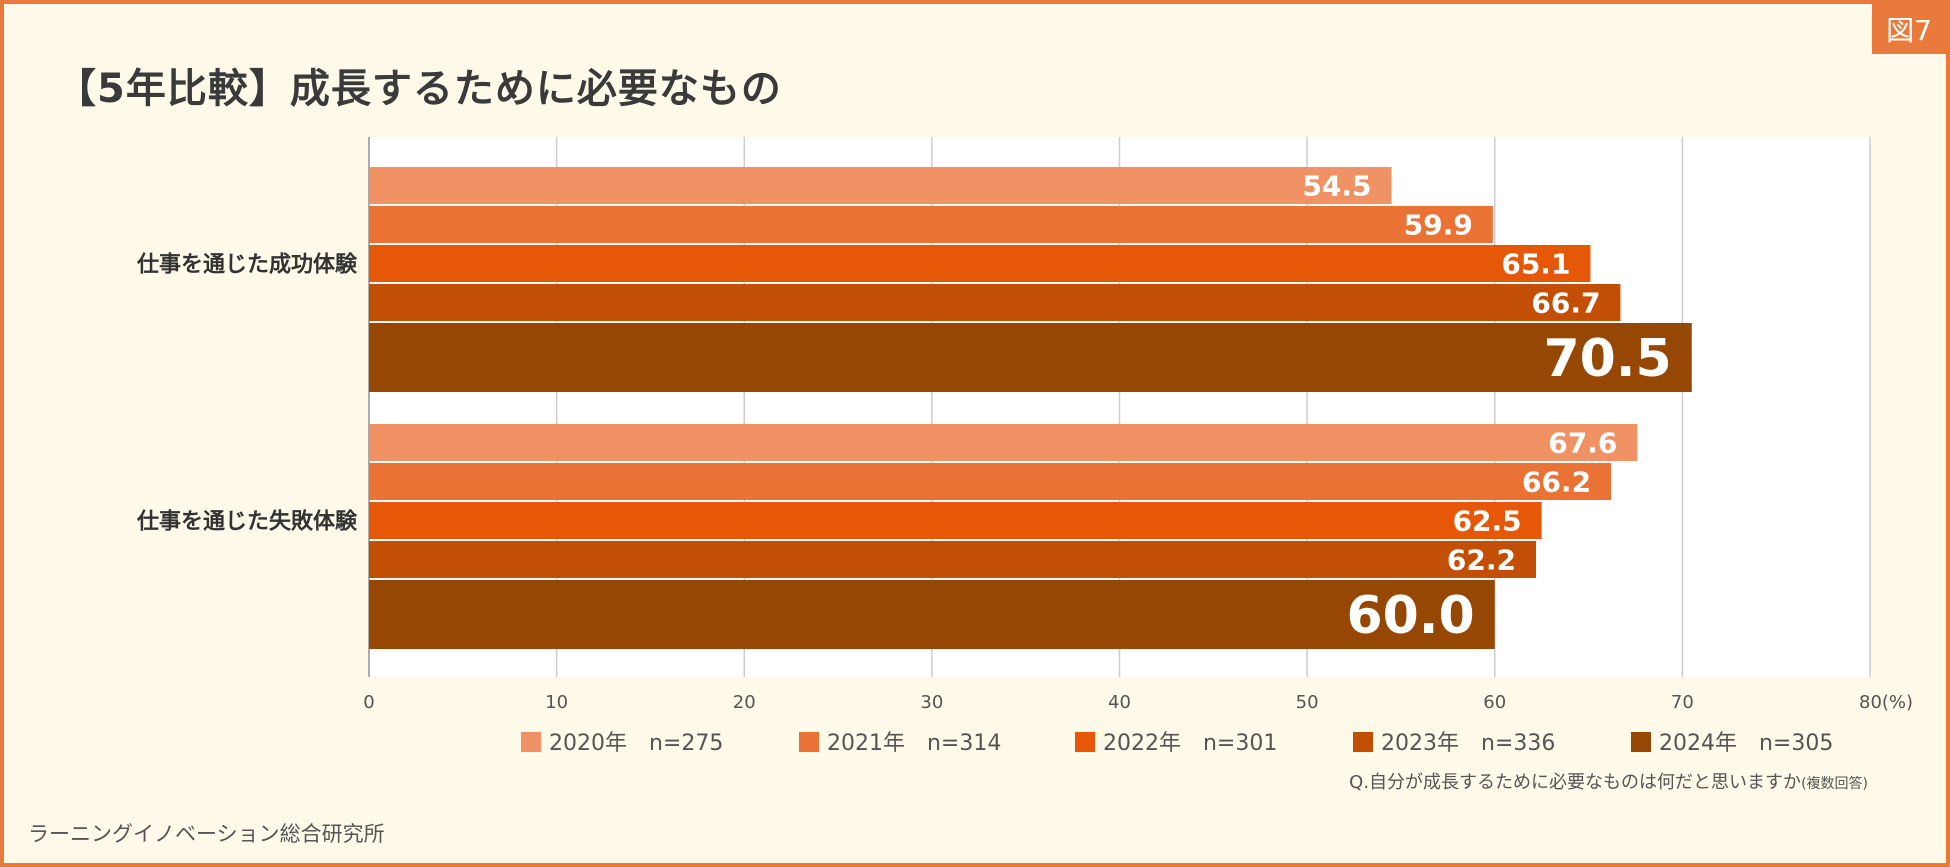 The height and width of the screenshot is (867, 1950). Describe the element at coordinates (1582, 443) in the screenshot. I see `bar-value-label: 67.6` at that location.